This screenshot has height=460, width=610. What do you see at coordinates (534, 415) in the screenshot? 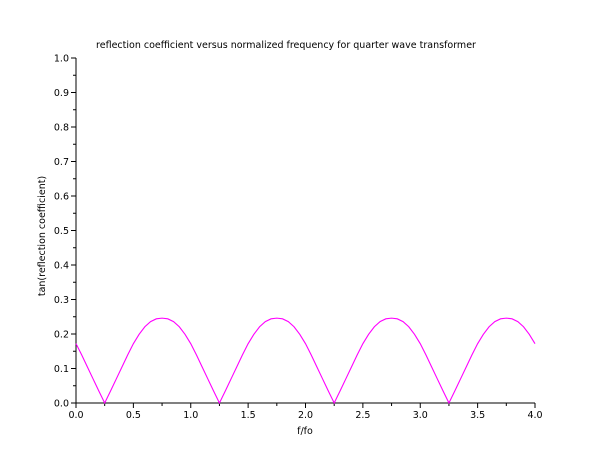
I see `x-tick-label: 4.0` at bounding box center [534, 415].